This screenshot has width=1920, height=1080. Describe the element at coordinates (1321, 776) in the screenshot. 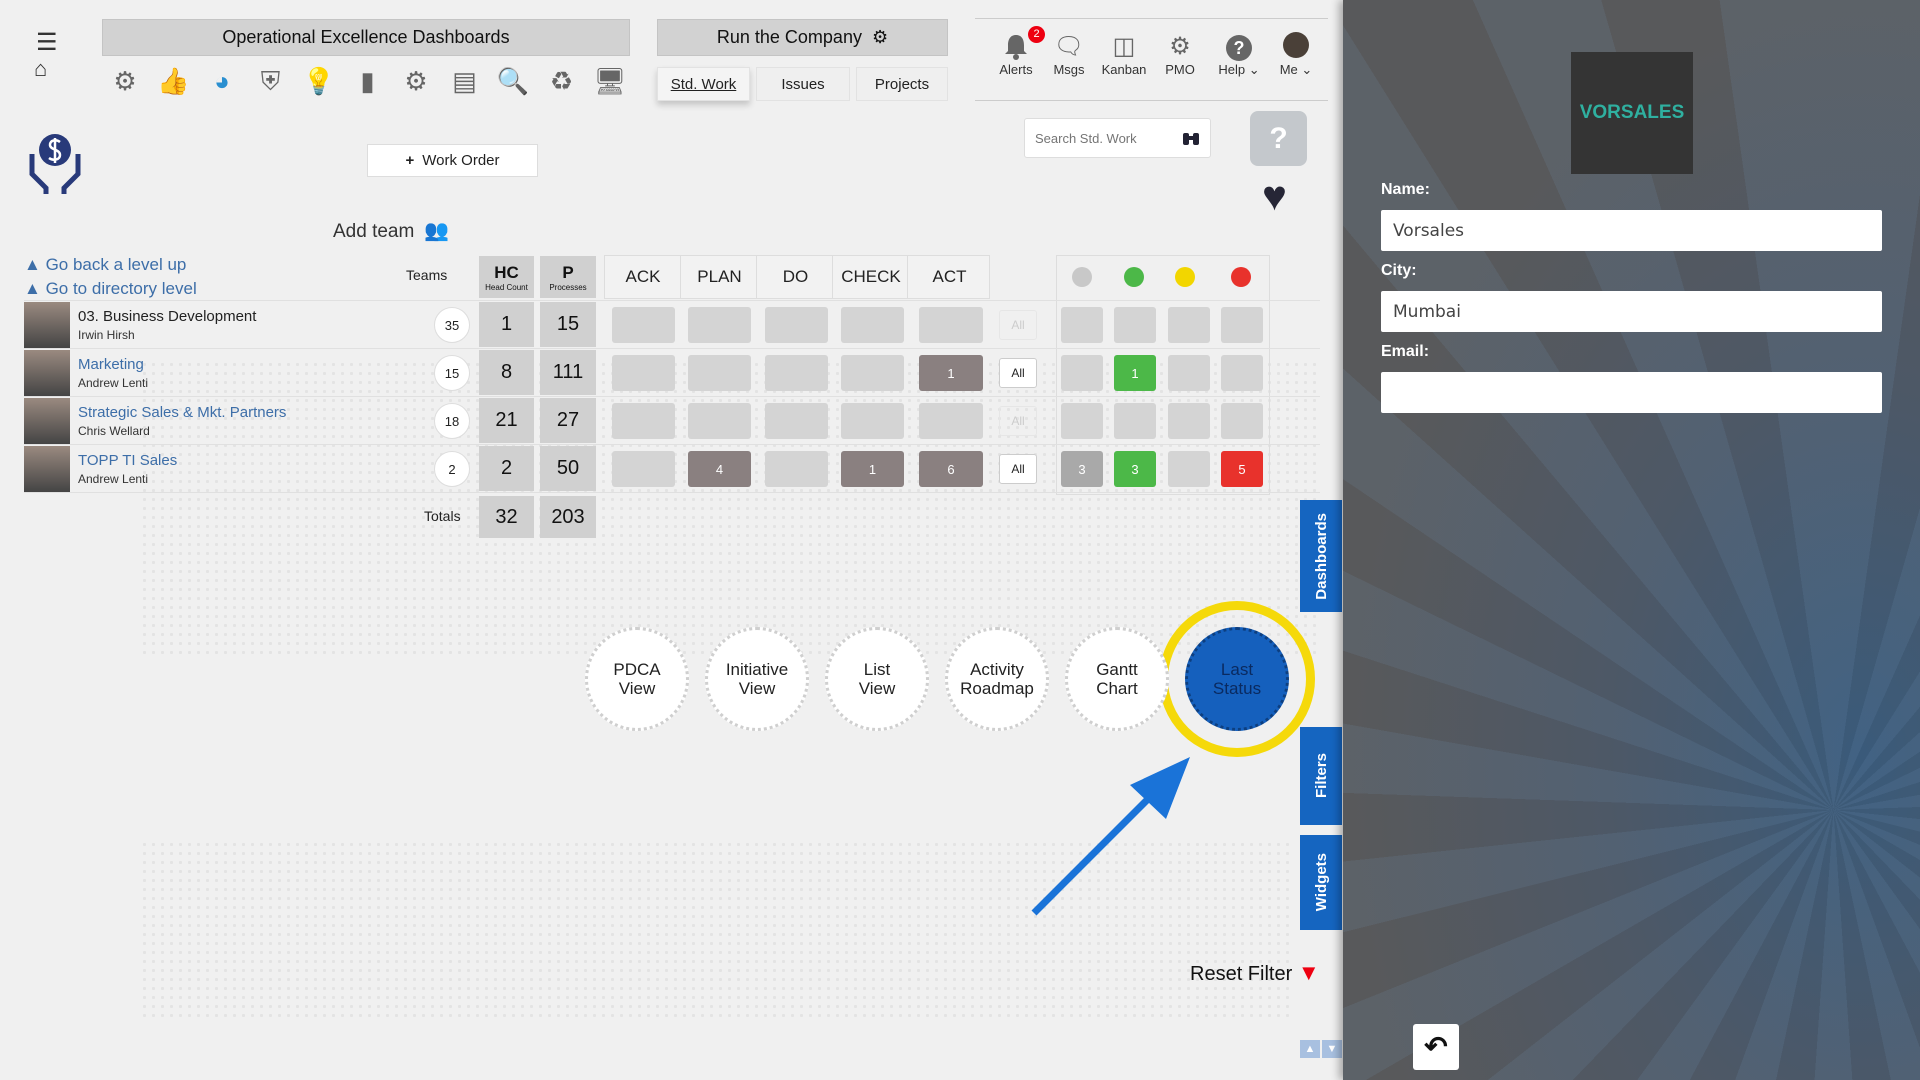

I see `side-tab-filters: Filters` at that location.